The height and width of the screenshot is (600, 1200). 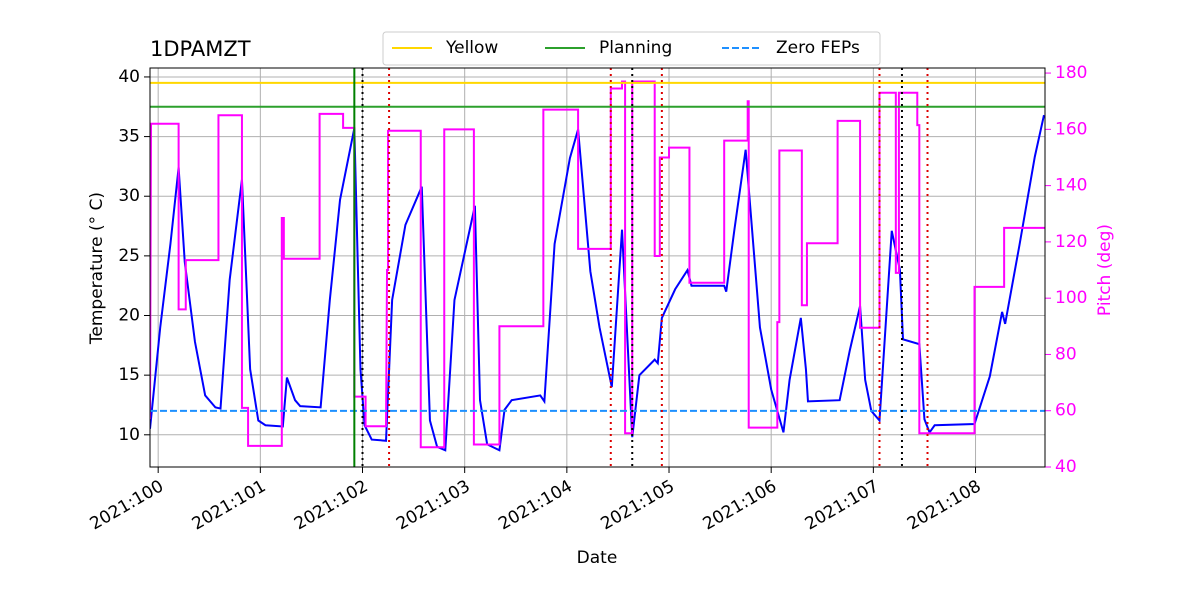 I want to click on y2-tick-label: 40, so click(x=1066, y=467).